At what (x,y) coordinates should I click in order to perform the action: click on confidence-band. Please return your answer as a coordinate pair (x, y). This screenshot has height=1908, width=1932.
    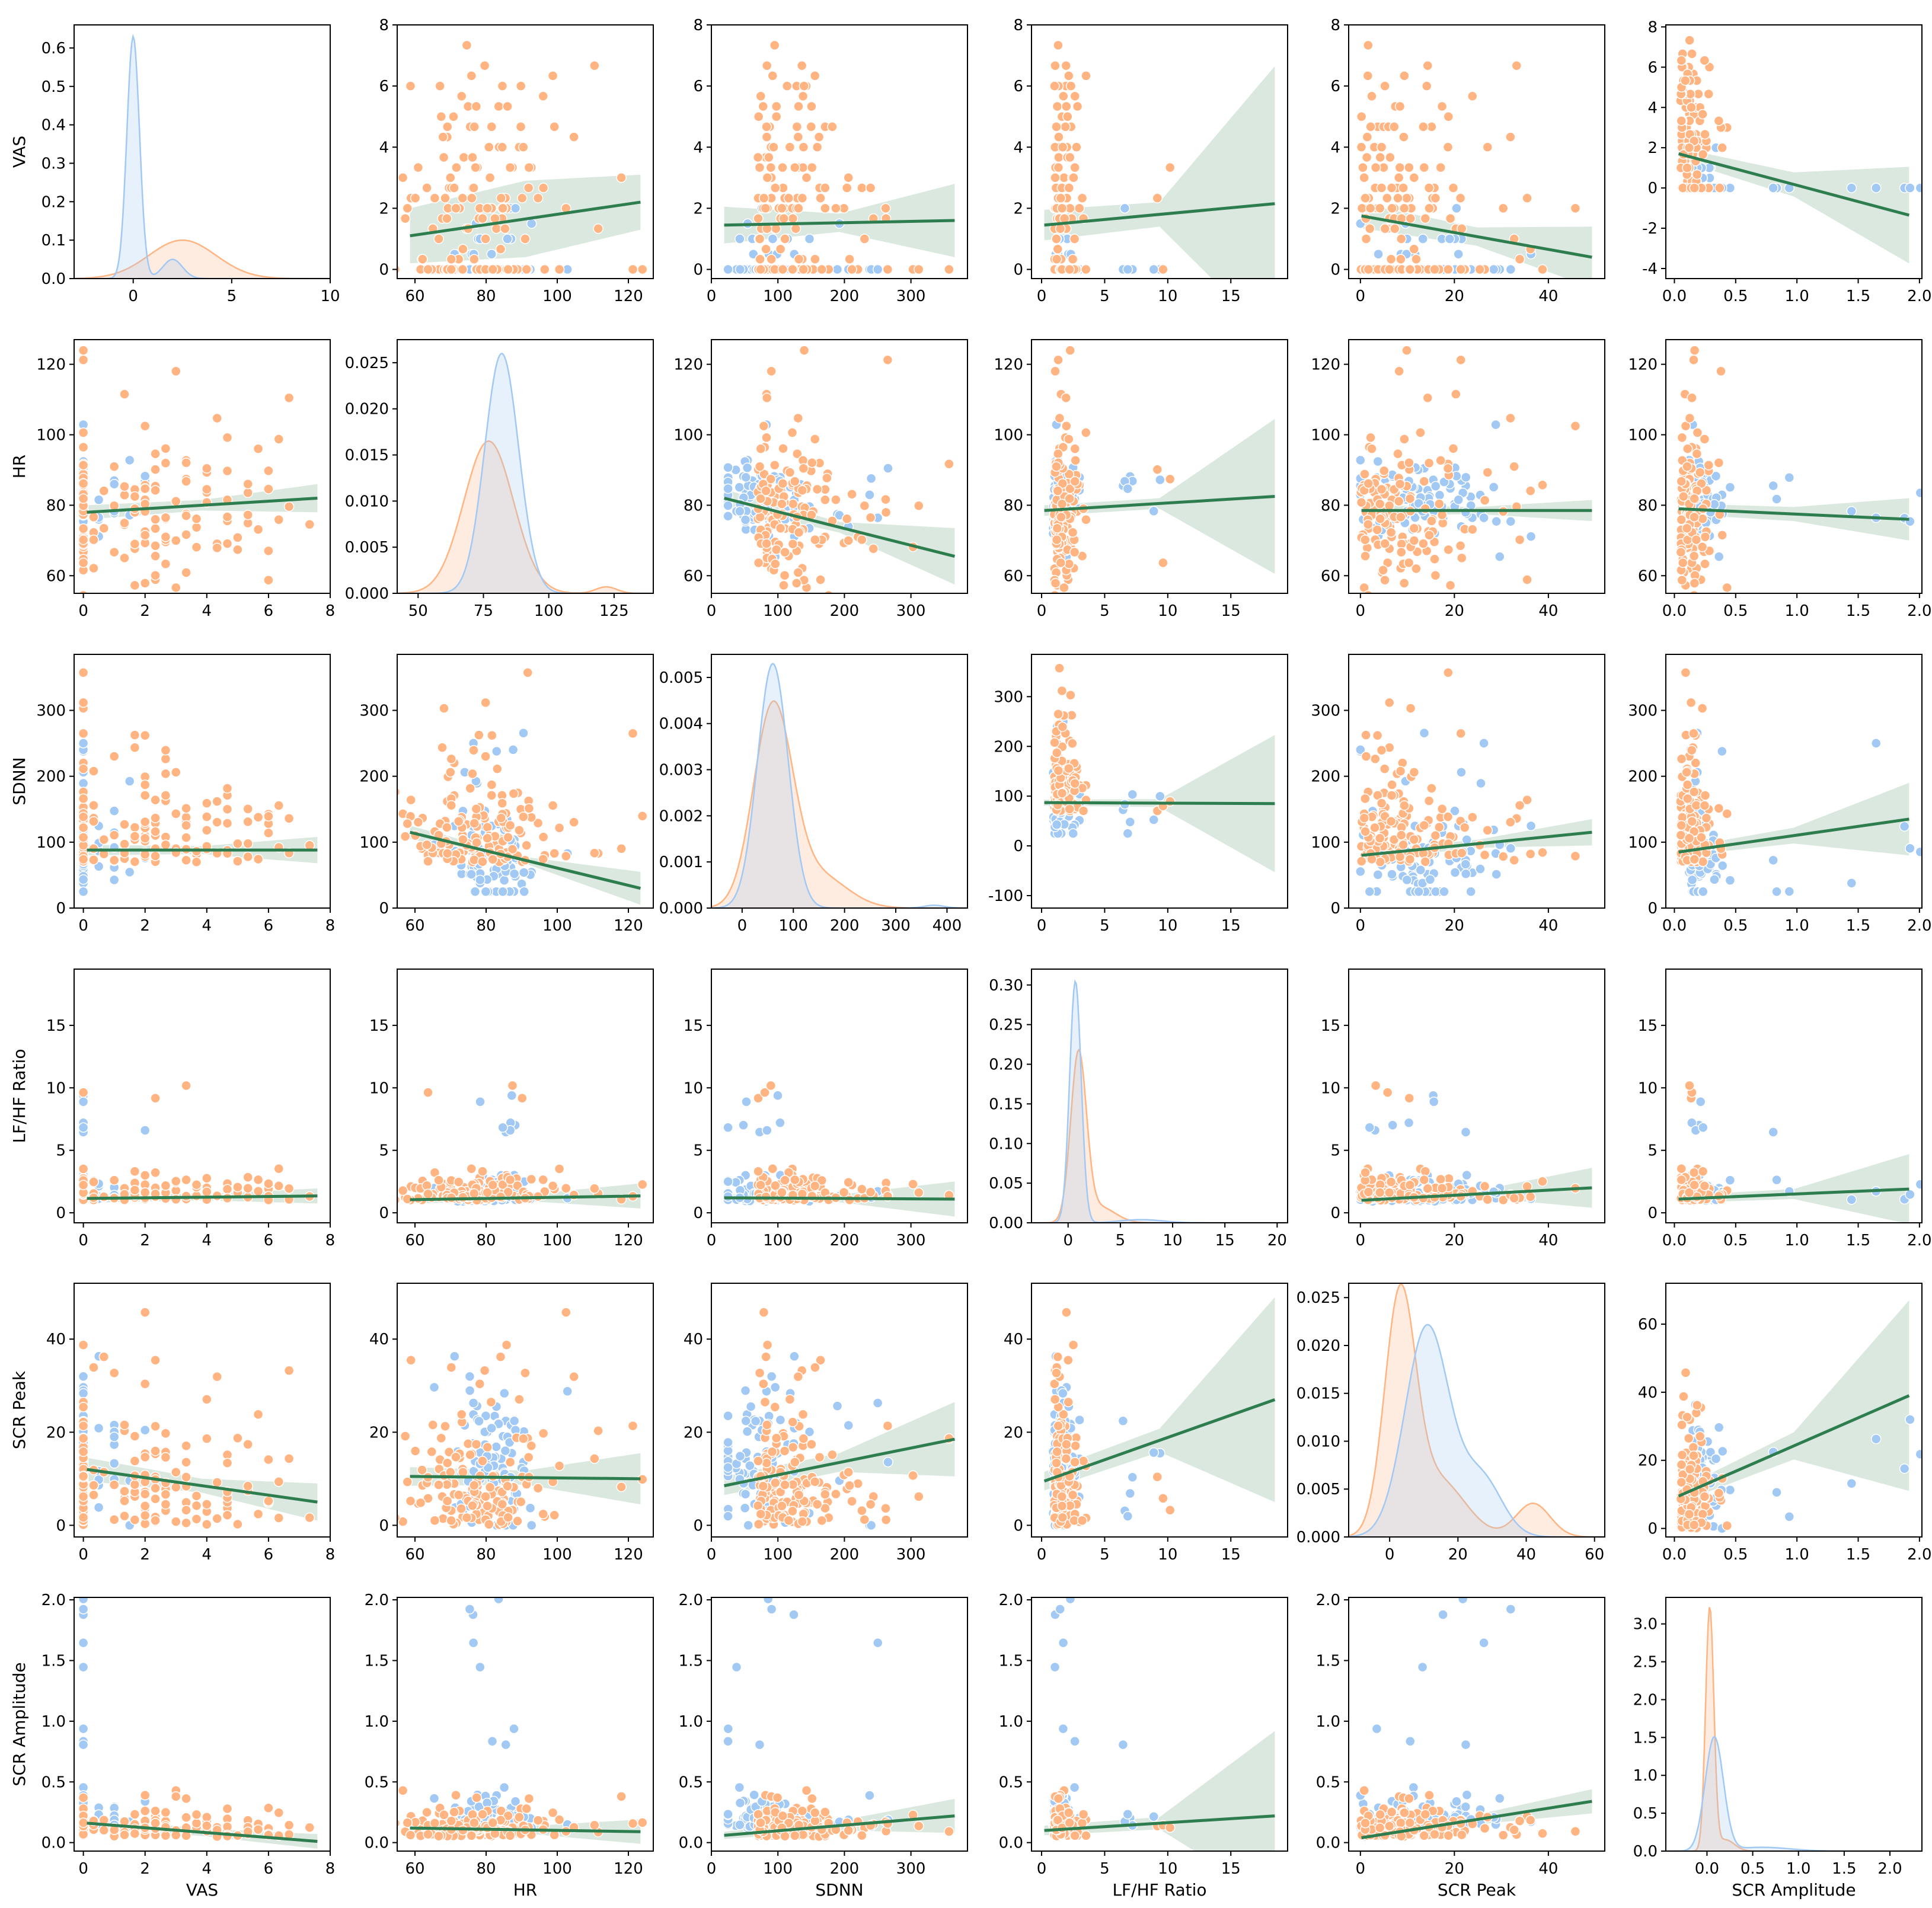
    Looking at the image, I should click on (1159, 496).